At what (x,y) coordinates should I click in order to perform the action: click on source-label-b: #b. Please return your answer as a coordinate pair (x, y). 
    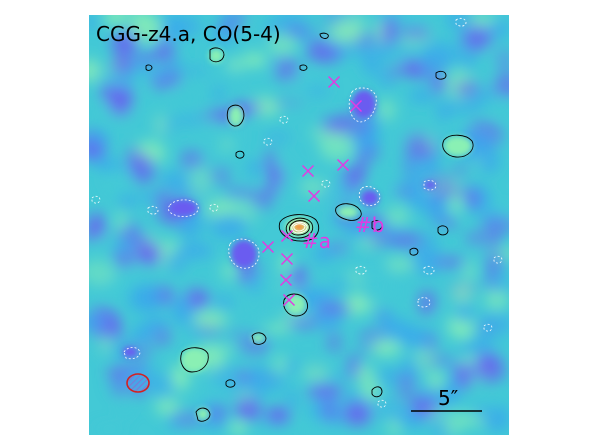
    Looking at the image, I should click on (369, 225).